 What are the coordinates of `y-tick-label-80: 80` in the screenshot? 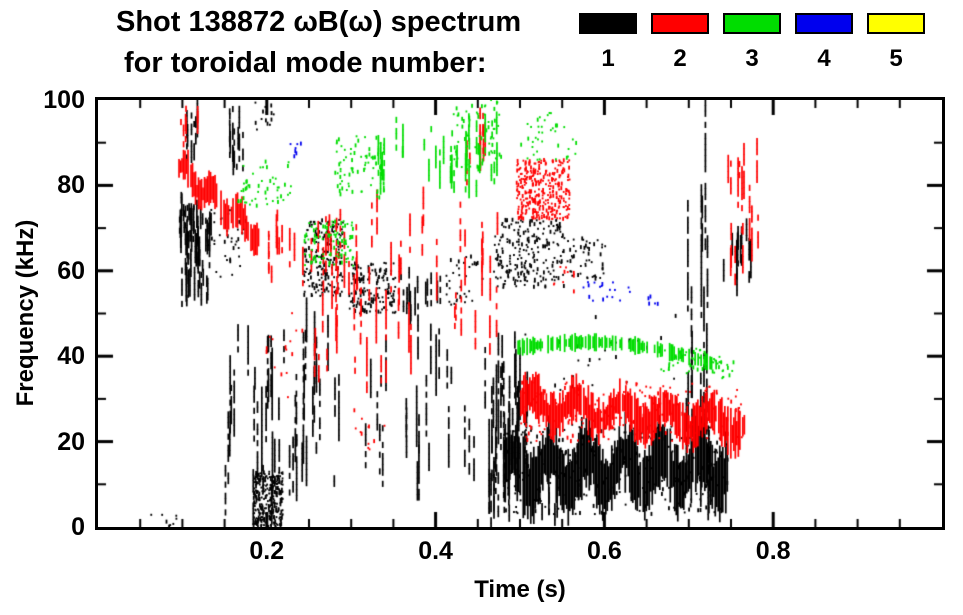 It's located at (71, 185).